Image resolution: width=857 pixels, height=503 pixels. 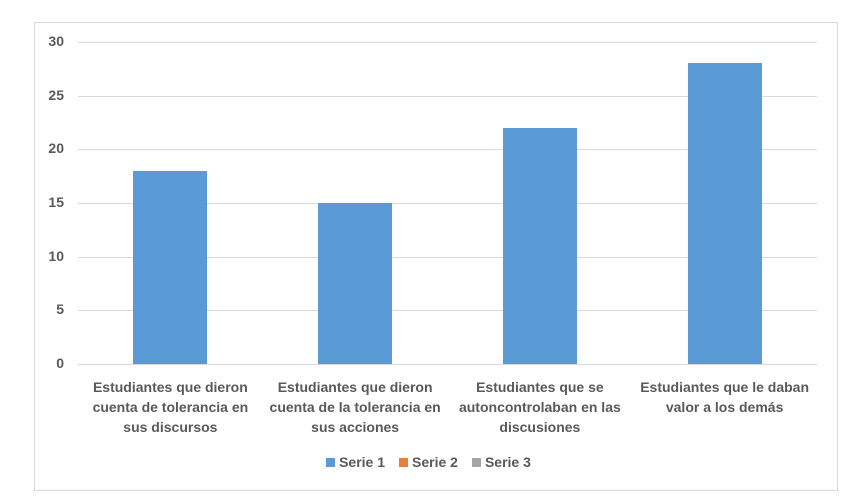 I want to click on legend-label: Serie 2, so click(x=435, y=462).